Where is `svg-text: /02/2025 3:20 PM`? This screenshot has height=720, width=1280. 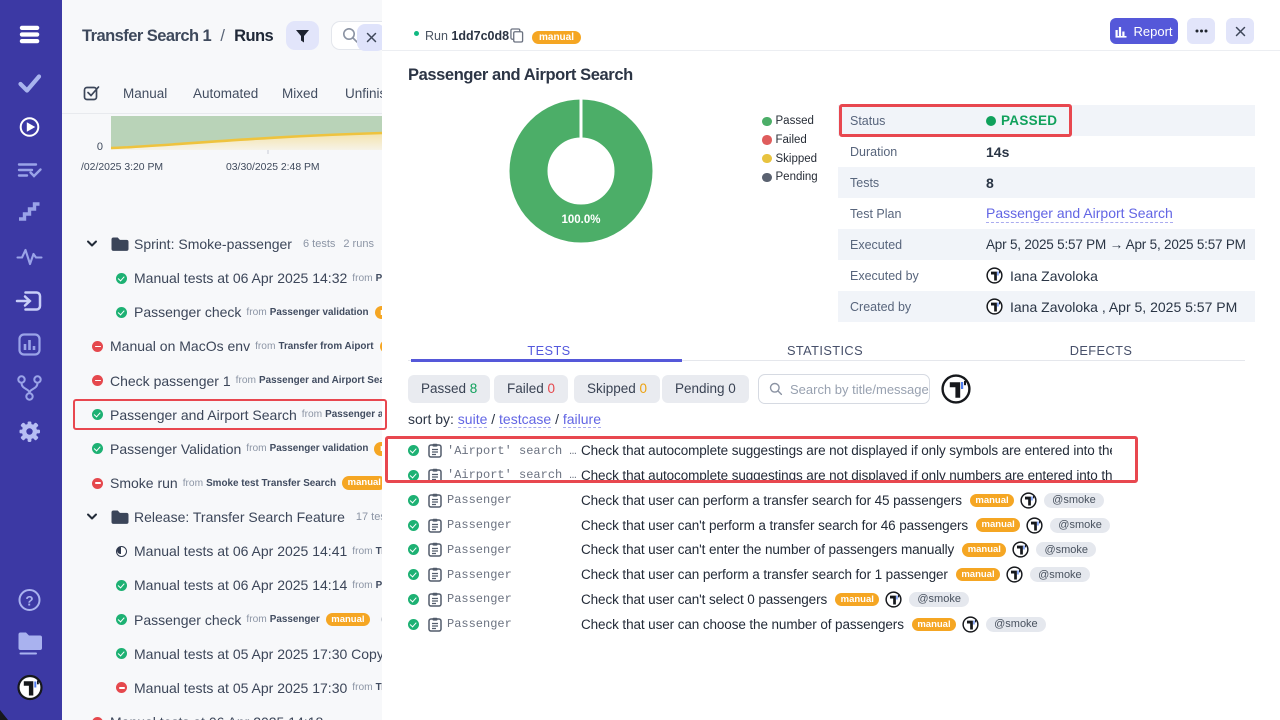 svg-text: /02/2025 3:20 PM is located at coordinates (122, 167).